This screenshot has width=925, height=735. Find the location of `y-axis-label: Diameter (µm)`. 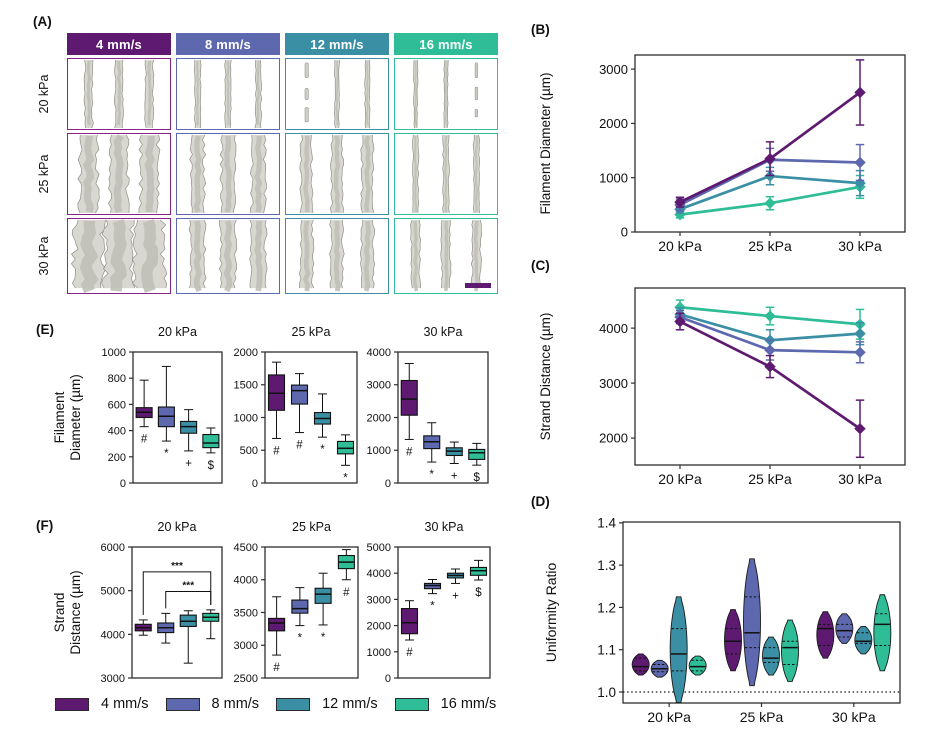

y-axis-label: Diameter (µm) is located at coordinates (75, 417).